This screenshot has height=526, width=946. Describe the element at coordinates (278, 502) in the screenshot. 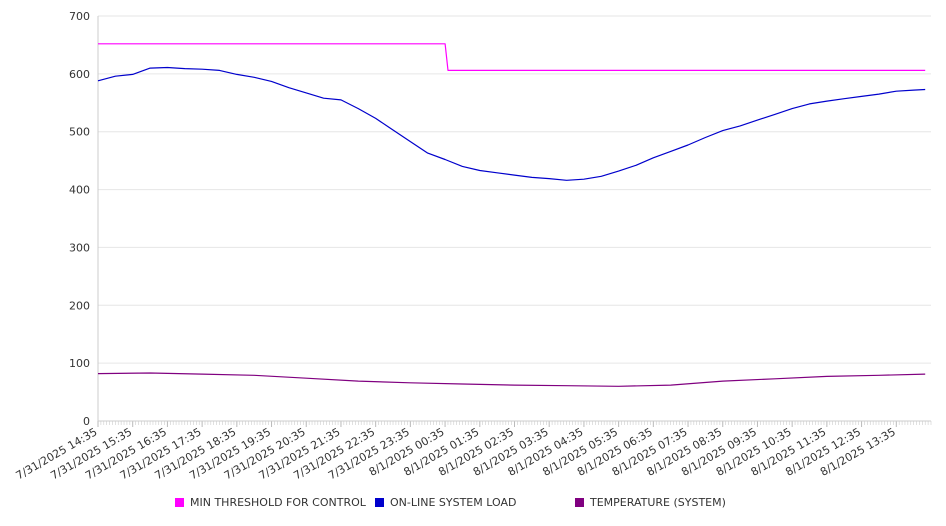

I see `legend-label: MIN THRESHOLD FOR CONTROL` at that location.